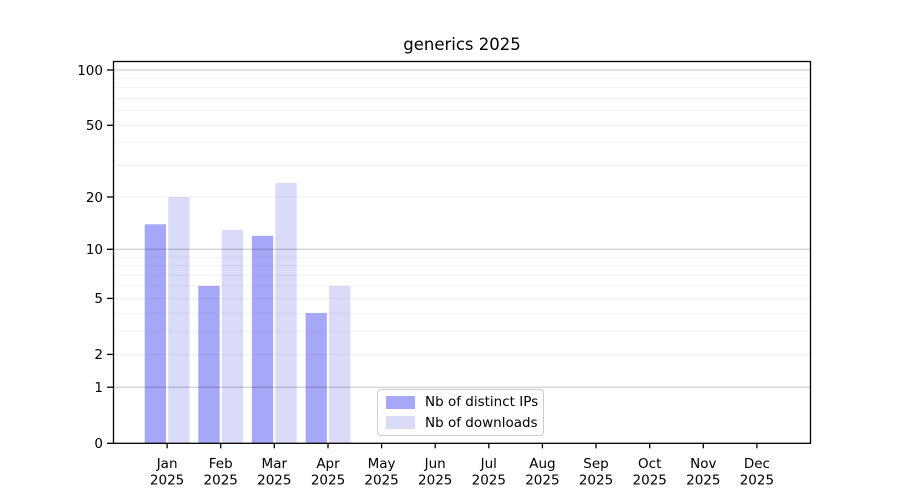  Describe the element at coordinates (98, 355) in the screenshot. I see `y-tick-label: 2` at that location.